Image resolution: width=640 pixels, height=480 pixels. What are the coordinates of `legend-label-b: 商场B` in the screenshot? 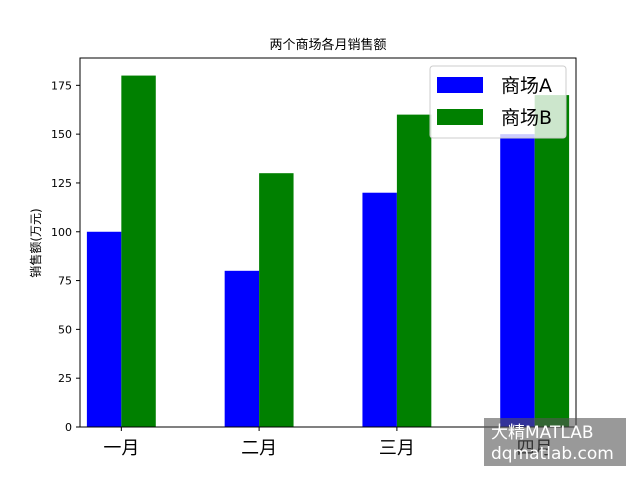 It's located at (526, 118).